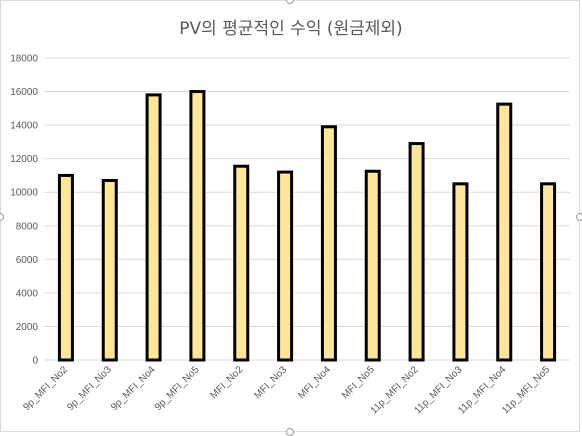 The width and height of the screenshot is (582, 436). I want to click on x-tick-label: MFI_No2, so click(227, 382).